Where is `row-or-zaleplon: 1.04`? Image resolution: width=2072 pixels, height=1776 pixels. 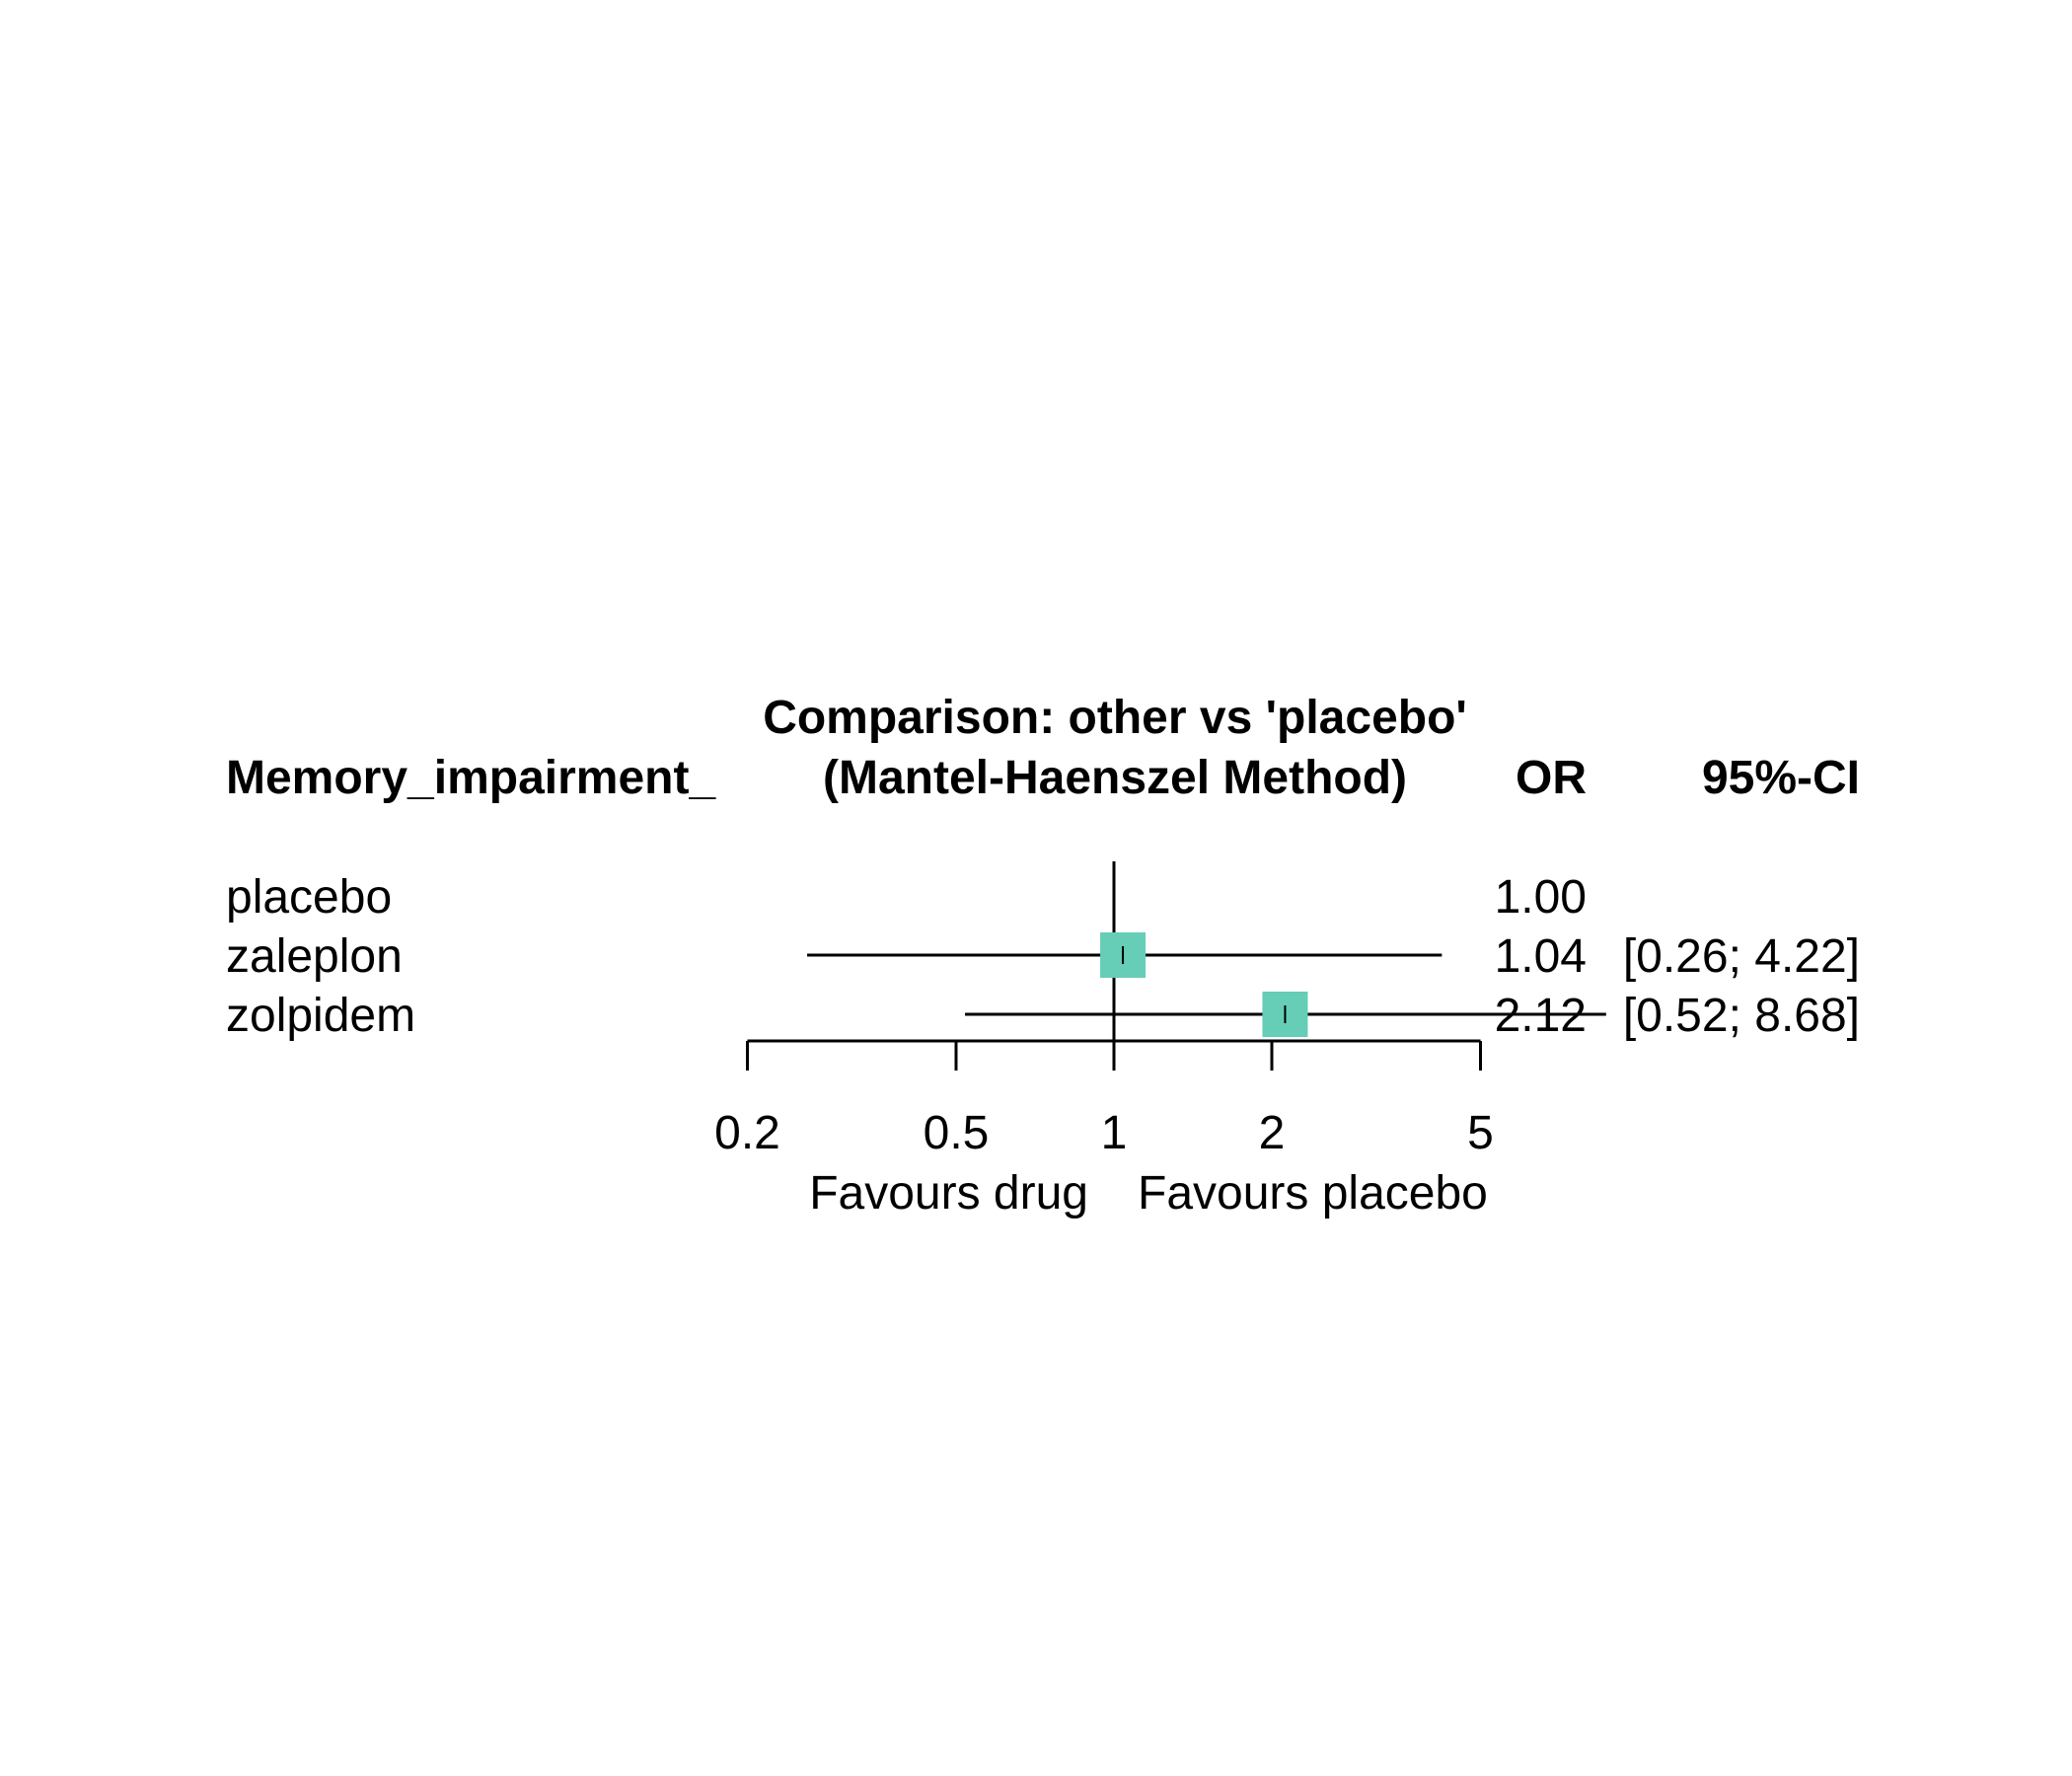 row-or-zaleplon: 1.04 is located at coordinates (1541, 957).